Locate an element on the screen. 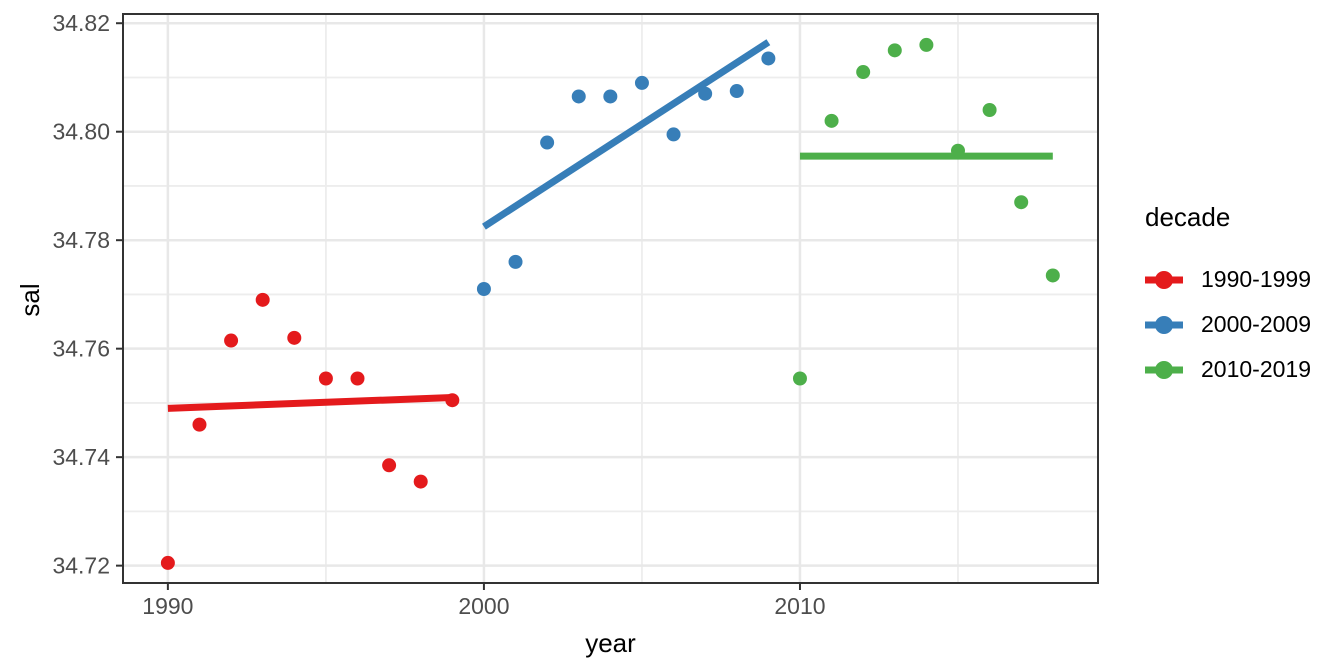 This screenshot has height=672, width=1344. y-tick-label: 34.76 is located at coordinates (81, 349).